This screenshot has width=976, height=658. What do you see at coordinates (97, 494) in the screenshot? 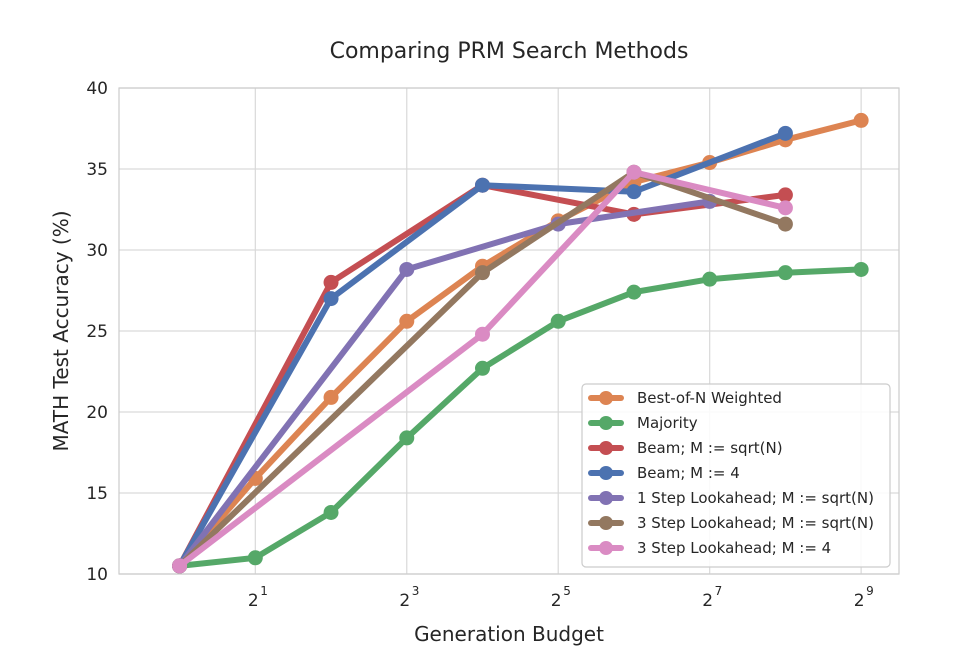
I see `y-tick-label: 15` at bounding box center [97, 494].